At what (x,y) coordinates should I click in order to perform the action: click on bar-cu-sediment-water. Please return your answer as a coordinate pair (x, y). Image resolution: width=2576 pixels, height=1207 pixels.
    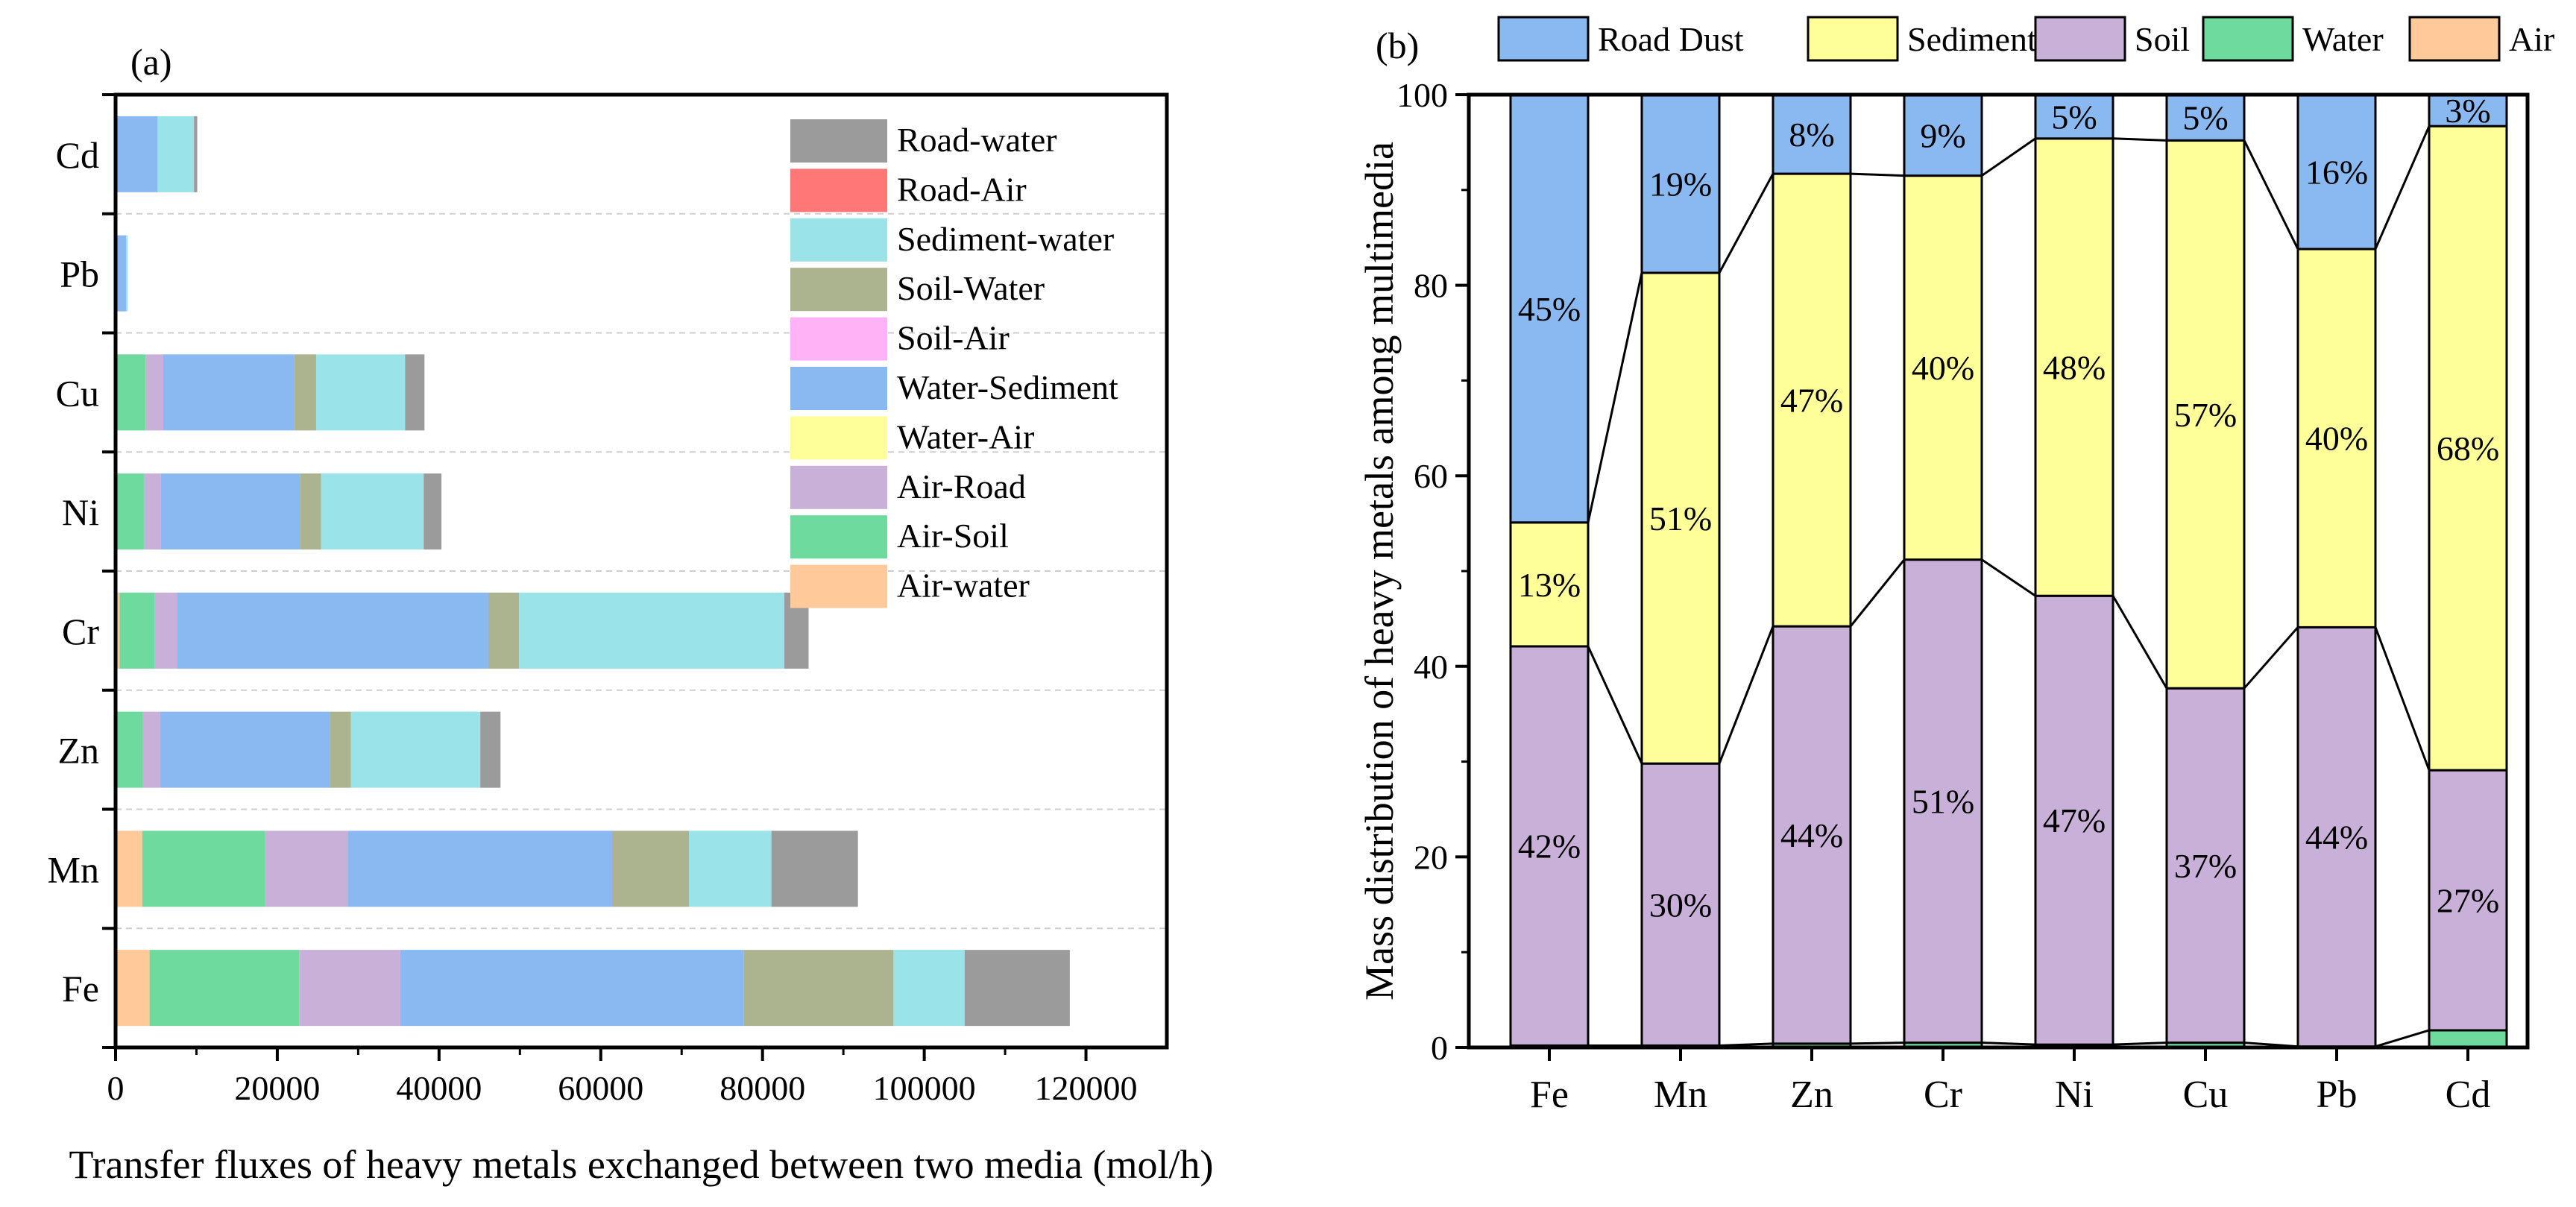
    Looking at the image, I should click on (360, 392).